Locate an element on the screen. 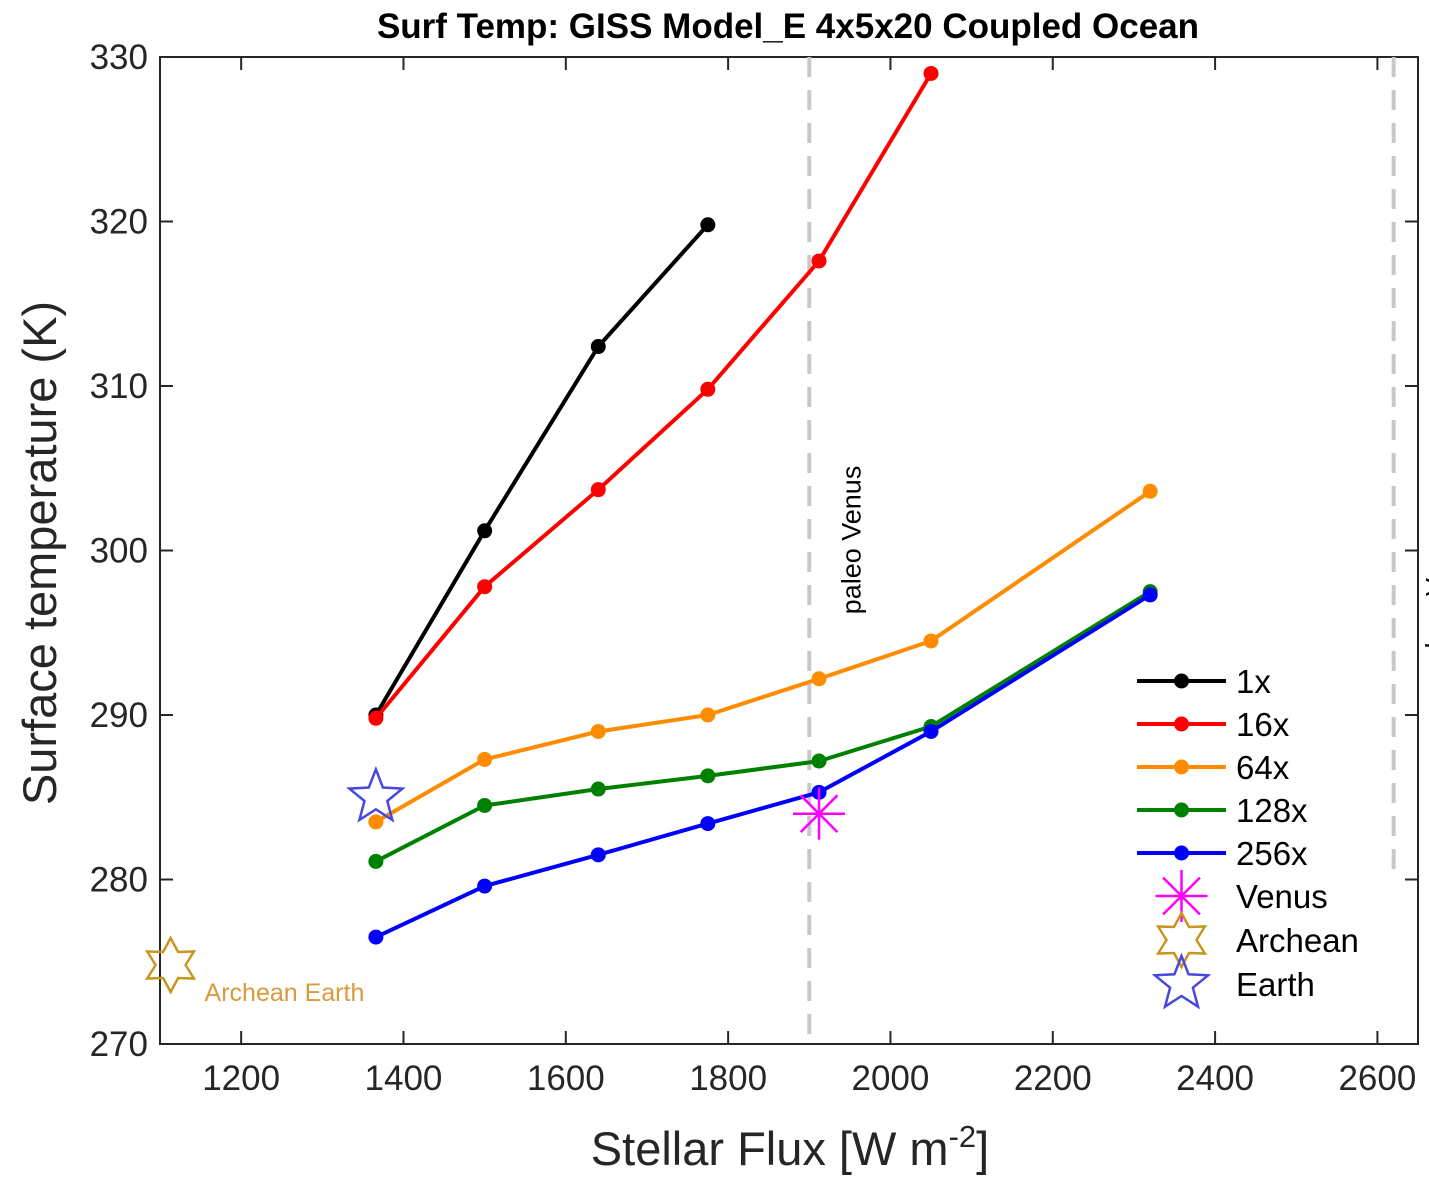  legend-marker-earth is located at coordinates (1181, 981).